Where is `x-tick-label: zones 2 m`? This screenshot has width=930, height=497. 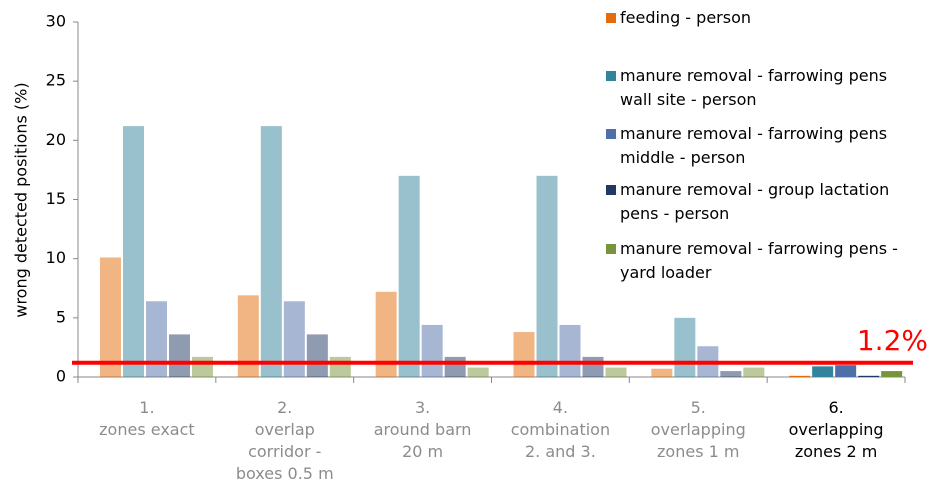
x-tick-label: zones 2 m is located at coordinates (836, 451).